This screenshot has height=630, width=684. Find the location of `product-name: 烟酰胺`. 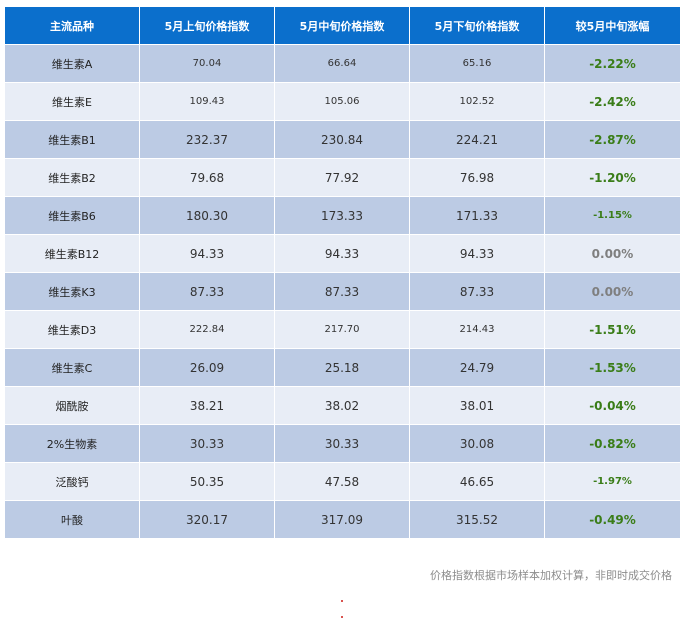

product-name: 烟酰胺 is located at coordinates (72, 405).